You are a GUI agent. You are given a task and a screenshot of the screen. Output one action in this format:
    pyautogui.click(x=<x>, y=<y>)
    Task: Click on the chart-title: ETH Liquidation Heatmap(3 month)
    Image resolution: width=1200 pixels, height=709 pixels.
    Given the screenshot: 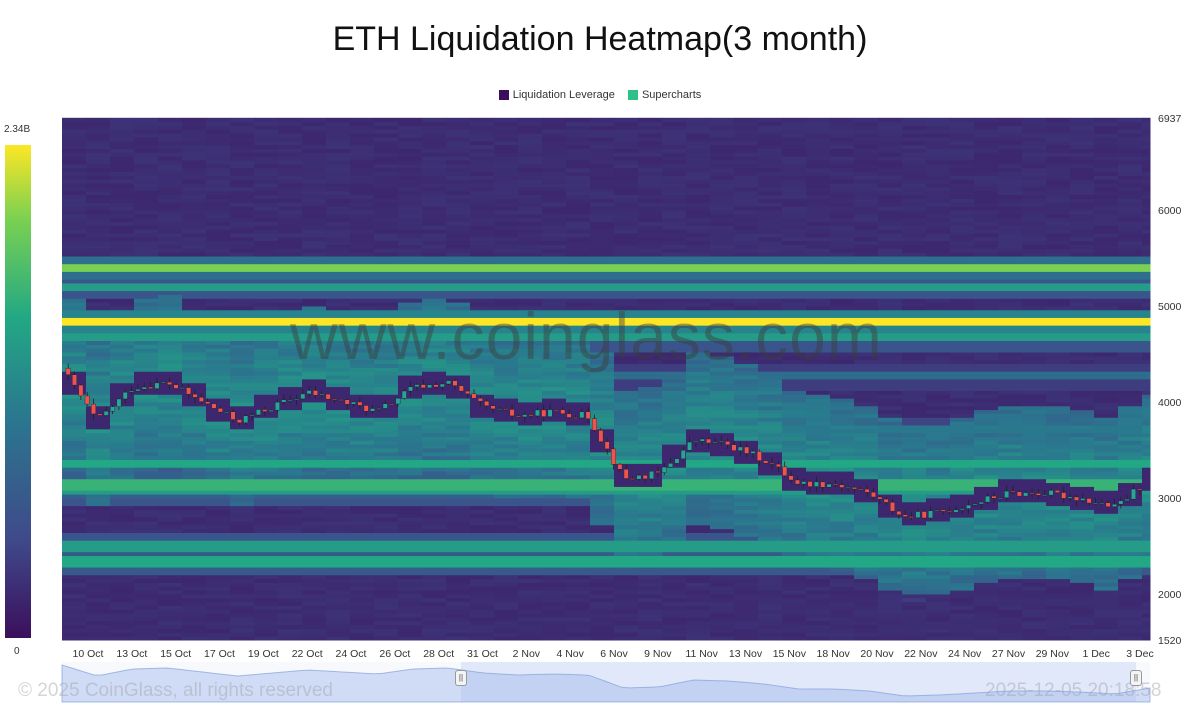 What is the action you would take?
    pyautogui.click(x=600, y=39)
    